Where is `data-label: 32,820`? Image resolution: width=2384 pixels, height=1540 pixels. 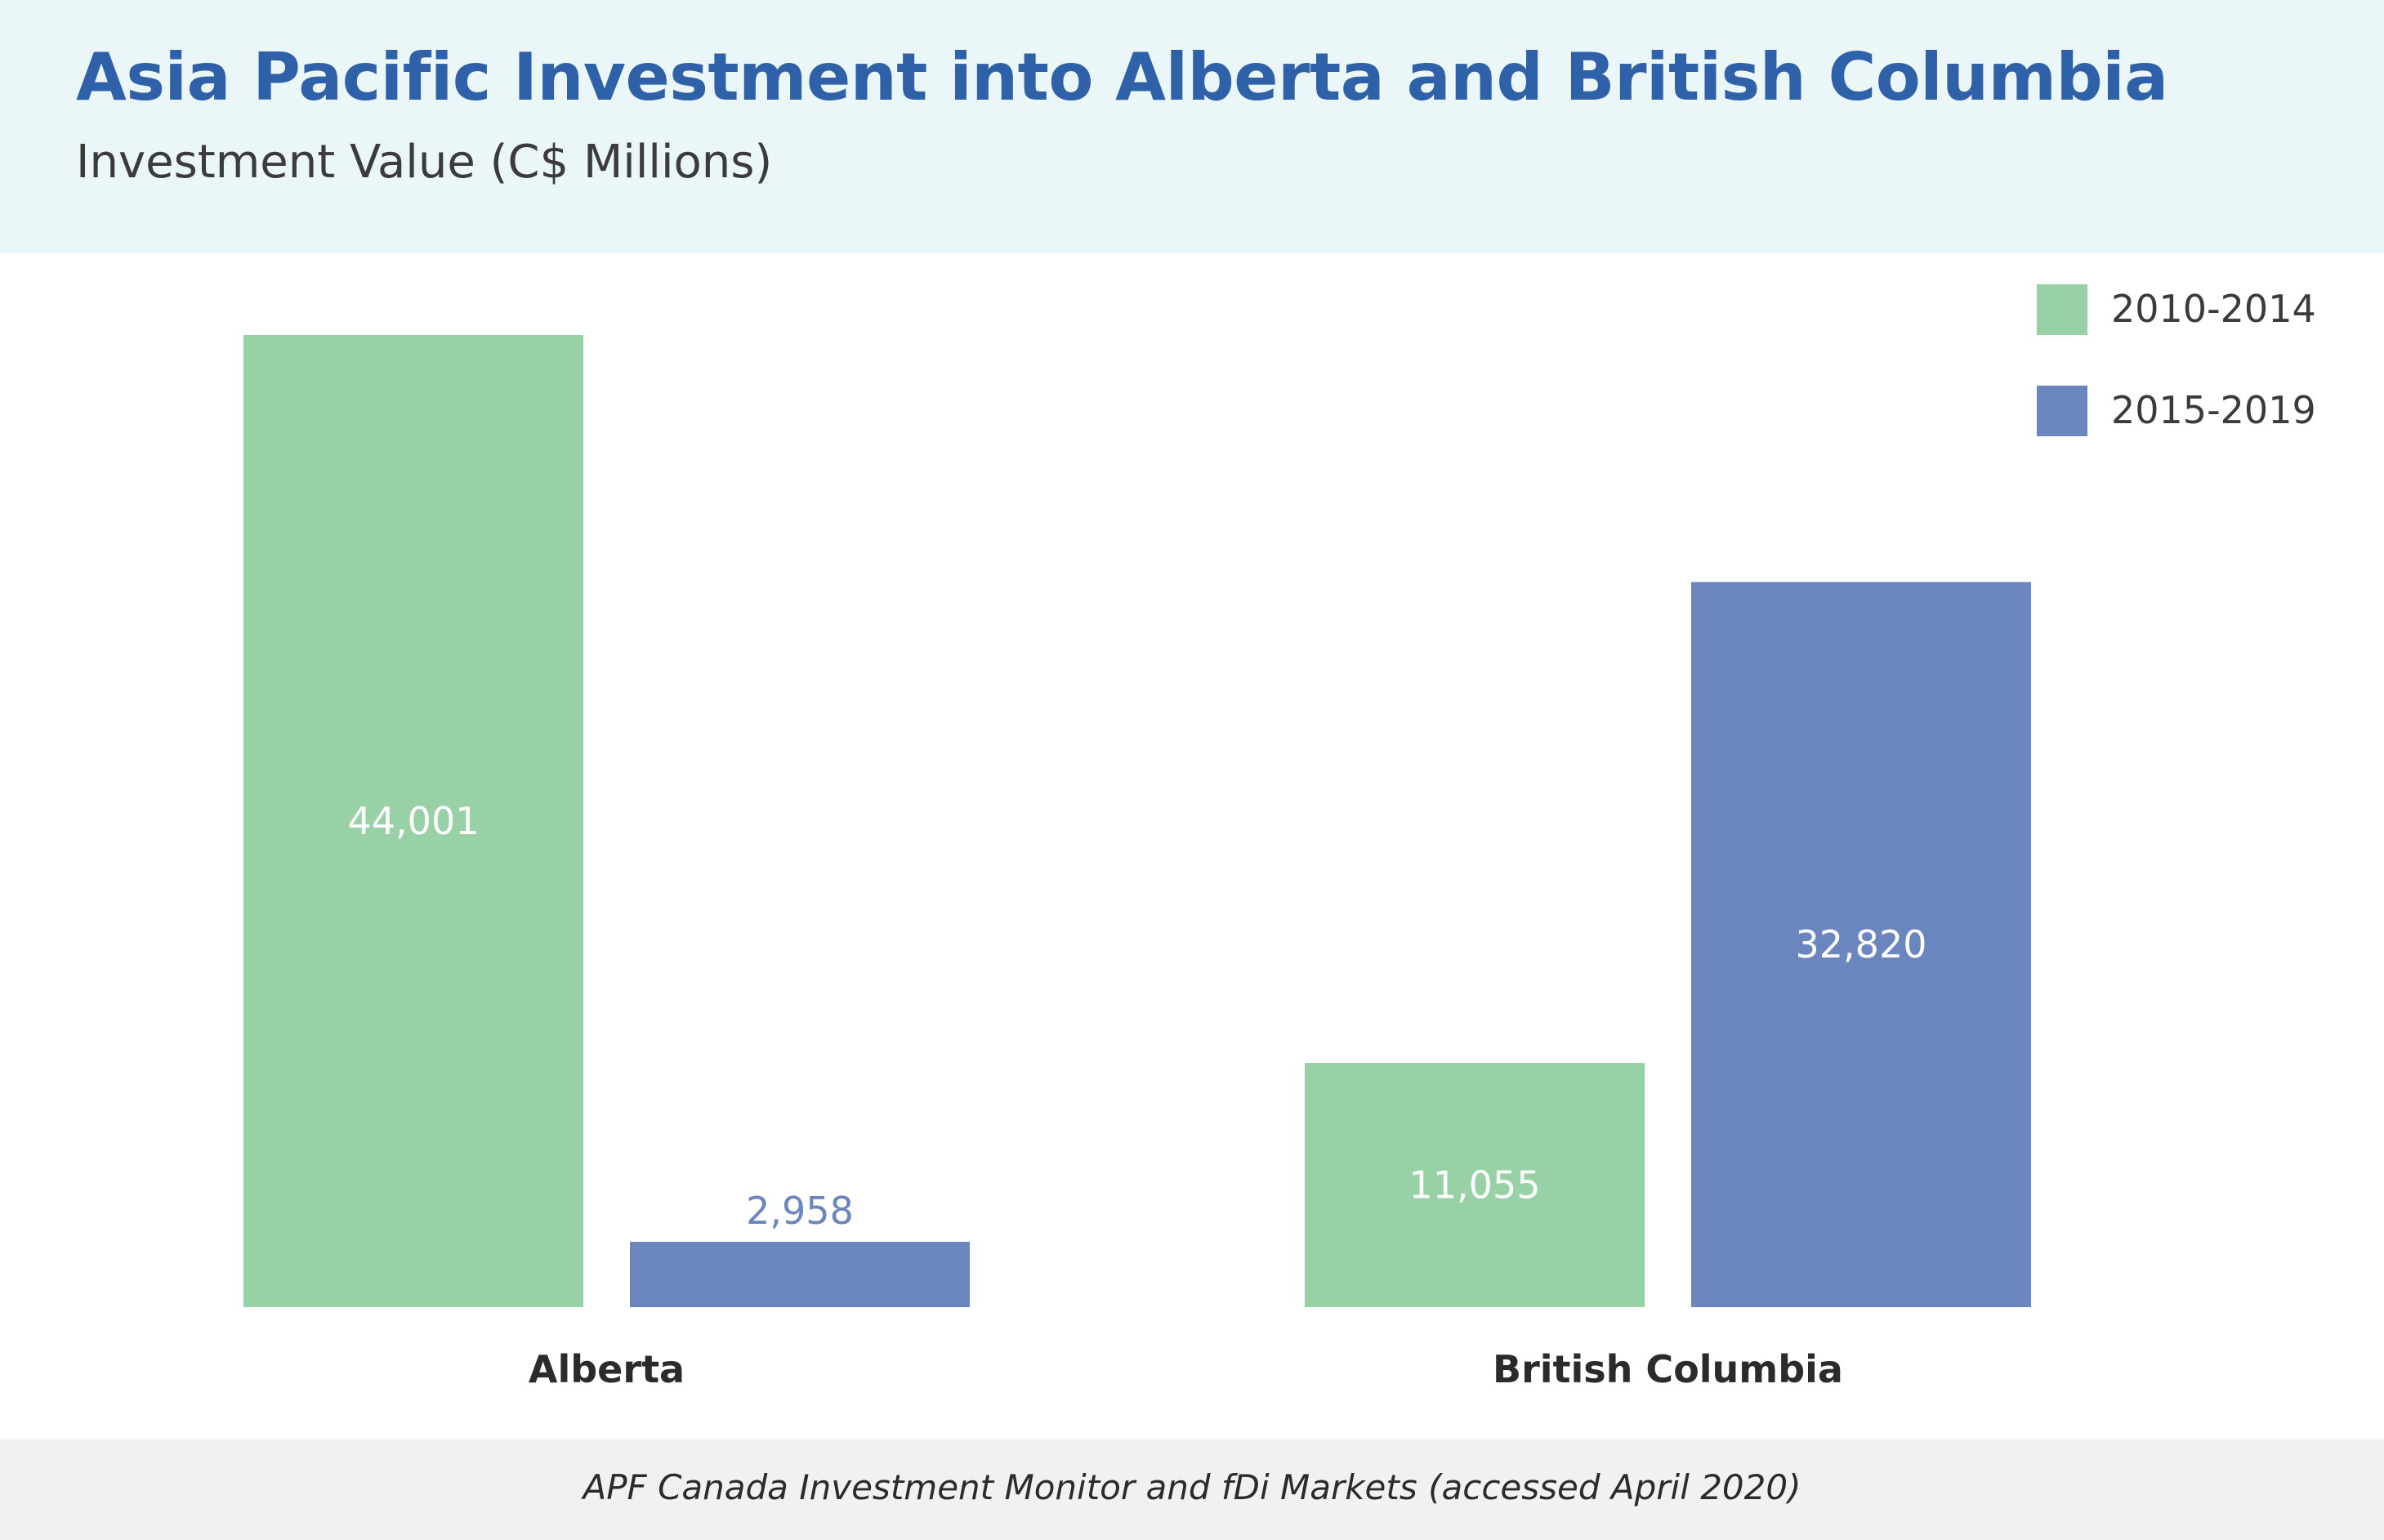
data-label: 32,820 is located at coordinates (1861, 944).